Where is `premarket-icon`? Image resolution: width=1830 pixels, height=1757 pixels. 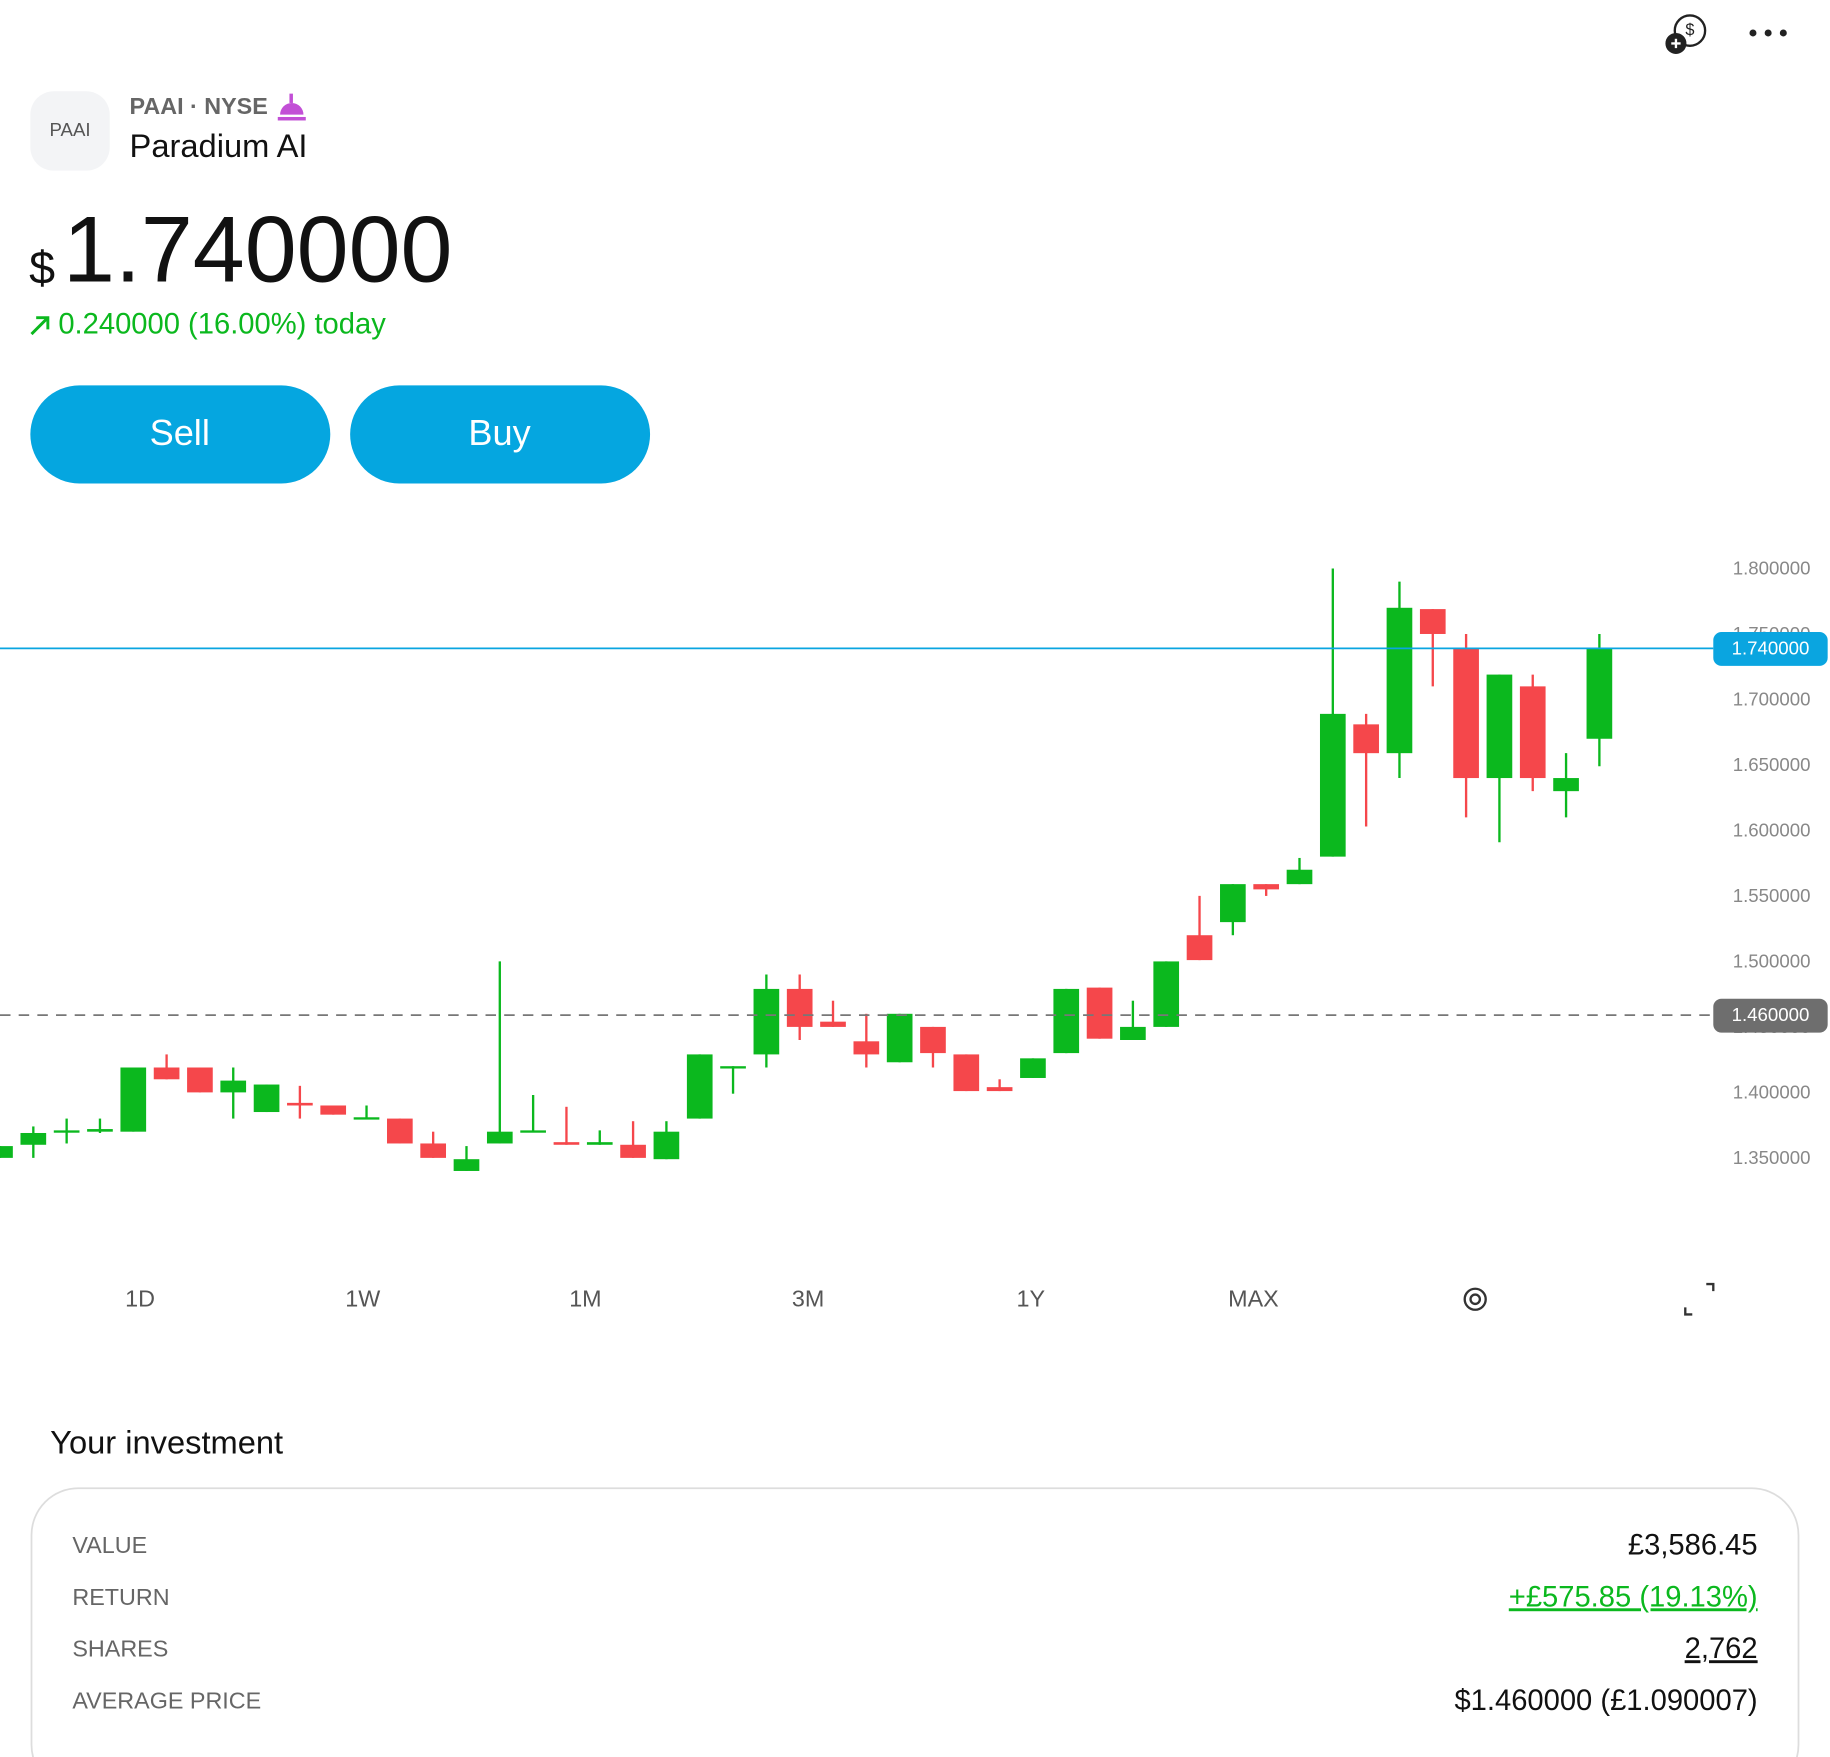 premarket-icon is located at coordinates (291, 107).